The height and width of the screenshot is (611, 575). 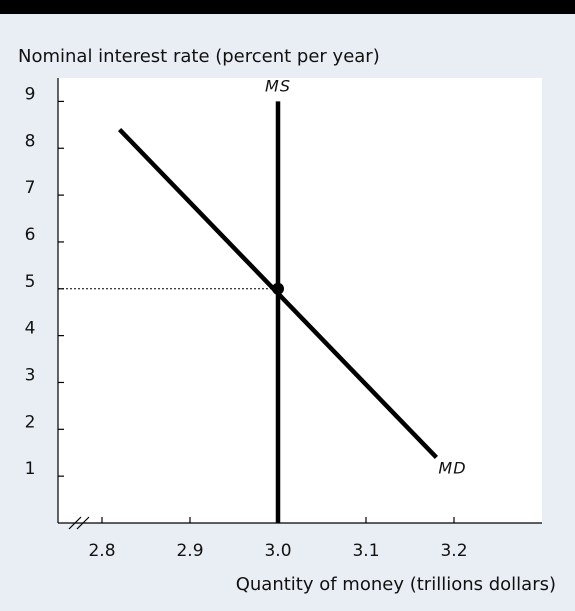 I want to click on equilibrium-point, so click(x=278, y=288).